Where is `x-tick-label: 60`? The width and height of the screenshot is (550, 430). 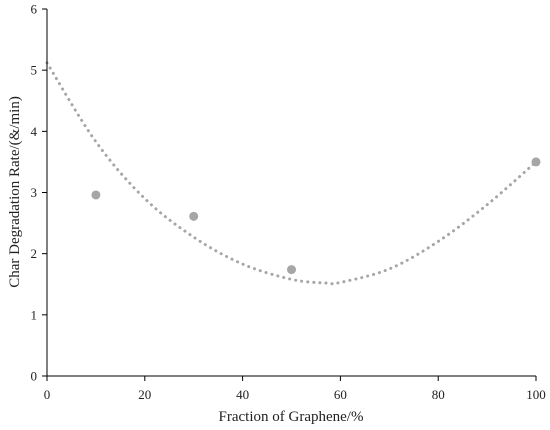
x-tick-label: 60 is located at coordinates (340, 394).